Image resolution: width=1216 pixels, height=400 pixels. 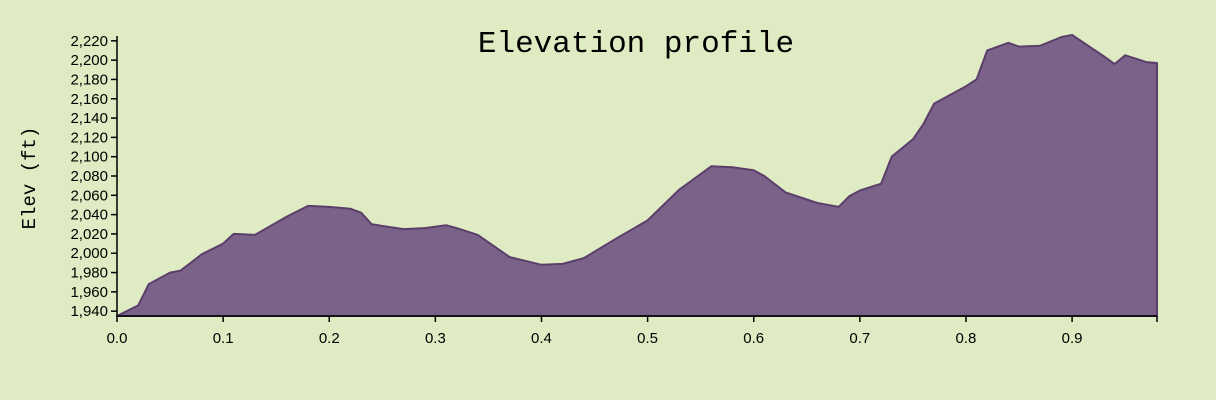 What do you see at coordinates (1072, 338) in the screenshot?
I see `x-tick-label: 0.9` at bounding box center [1072, 338].